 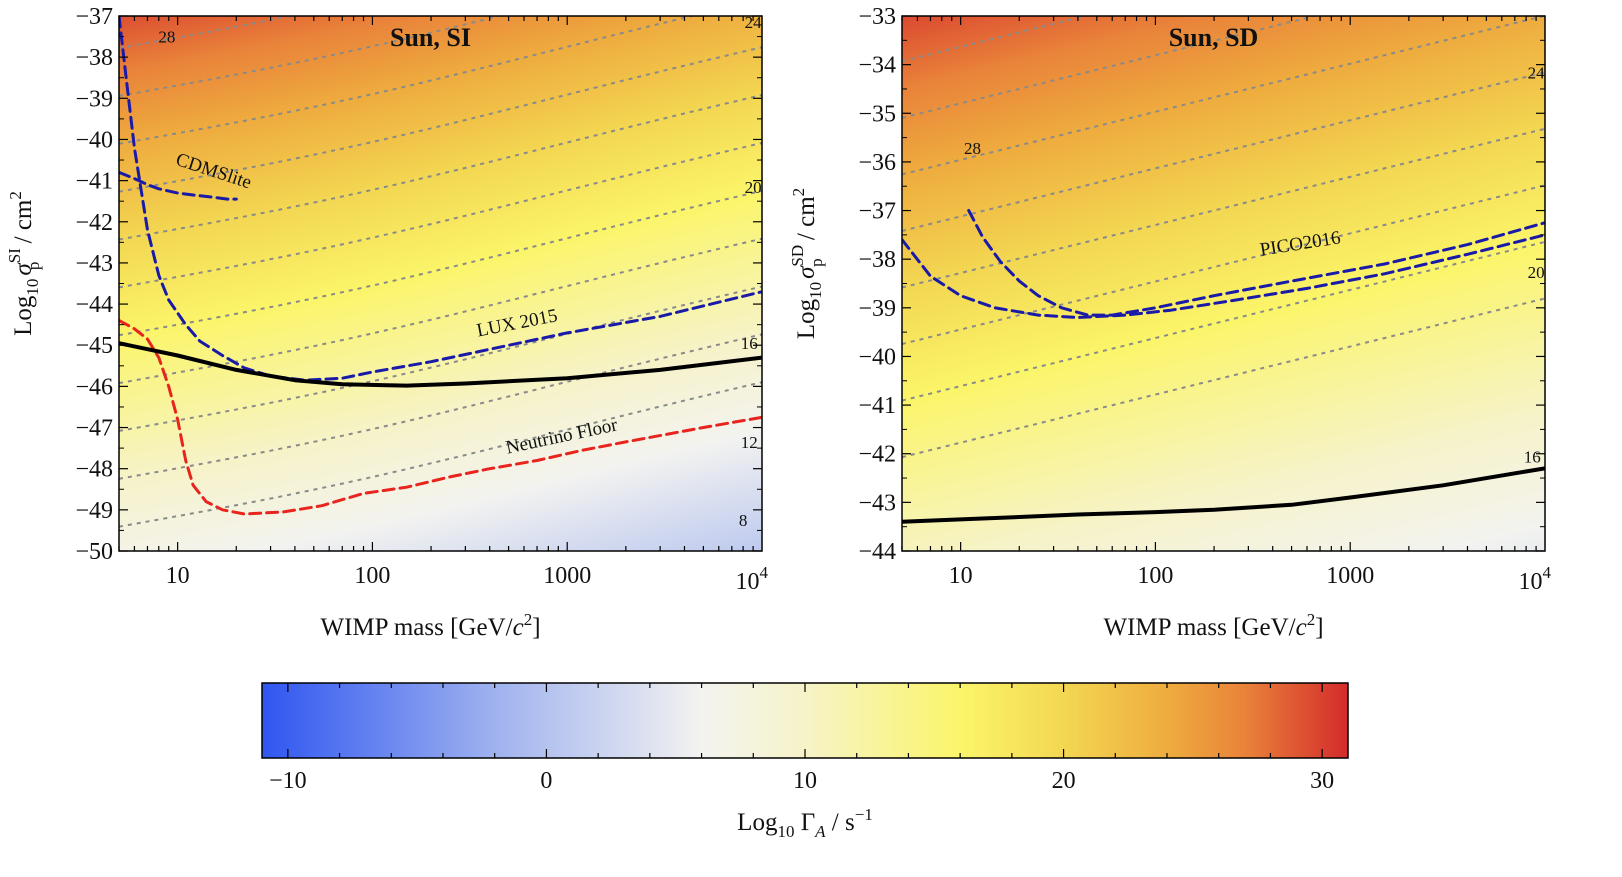 I want to click on series-pico2016-b-, so click(x=1256, y=263).